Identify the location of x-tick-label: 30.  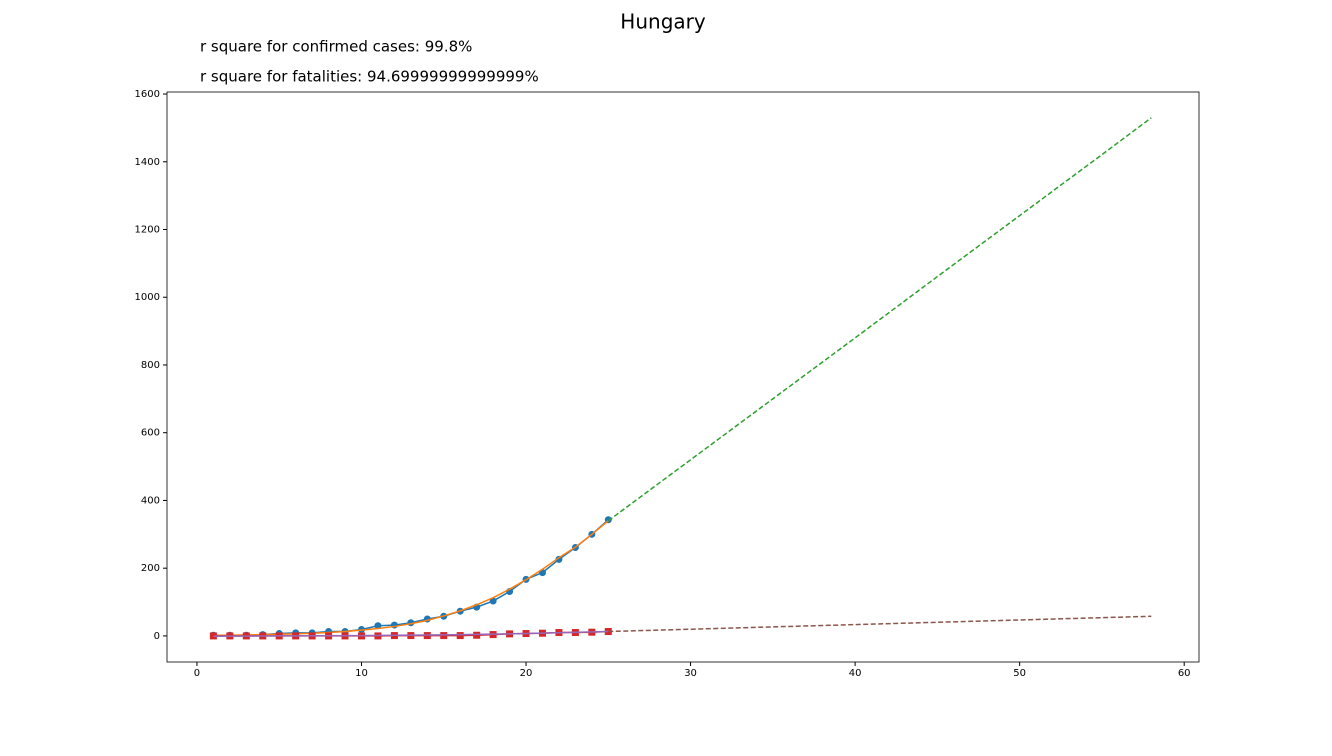
(690, 673).